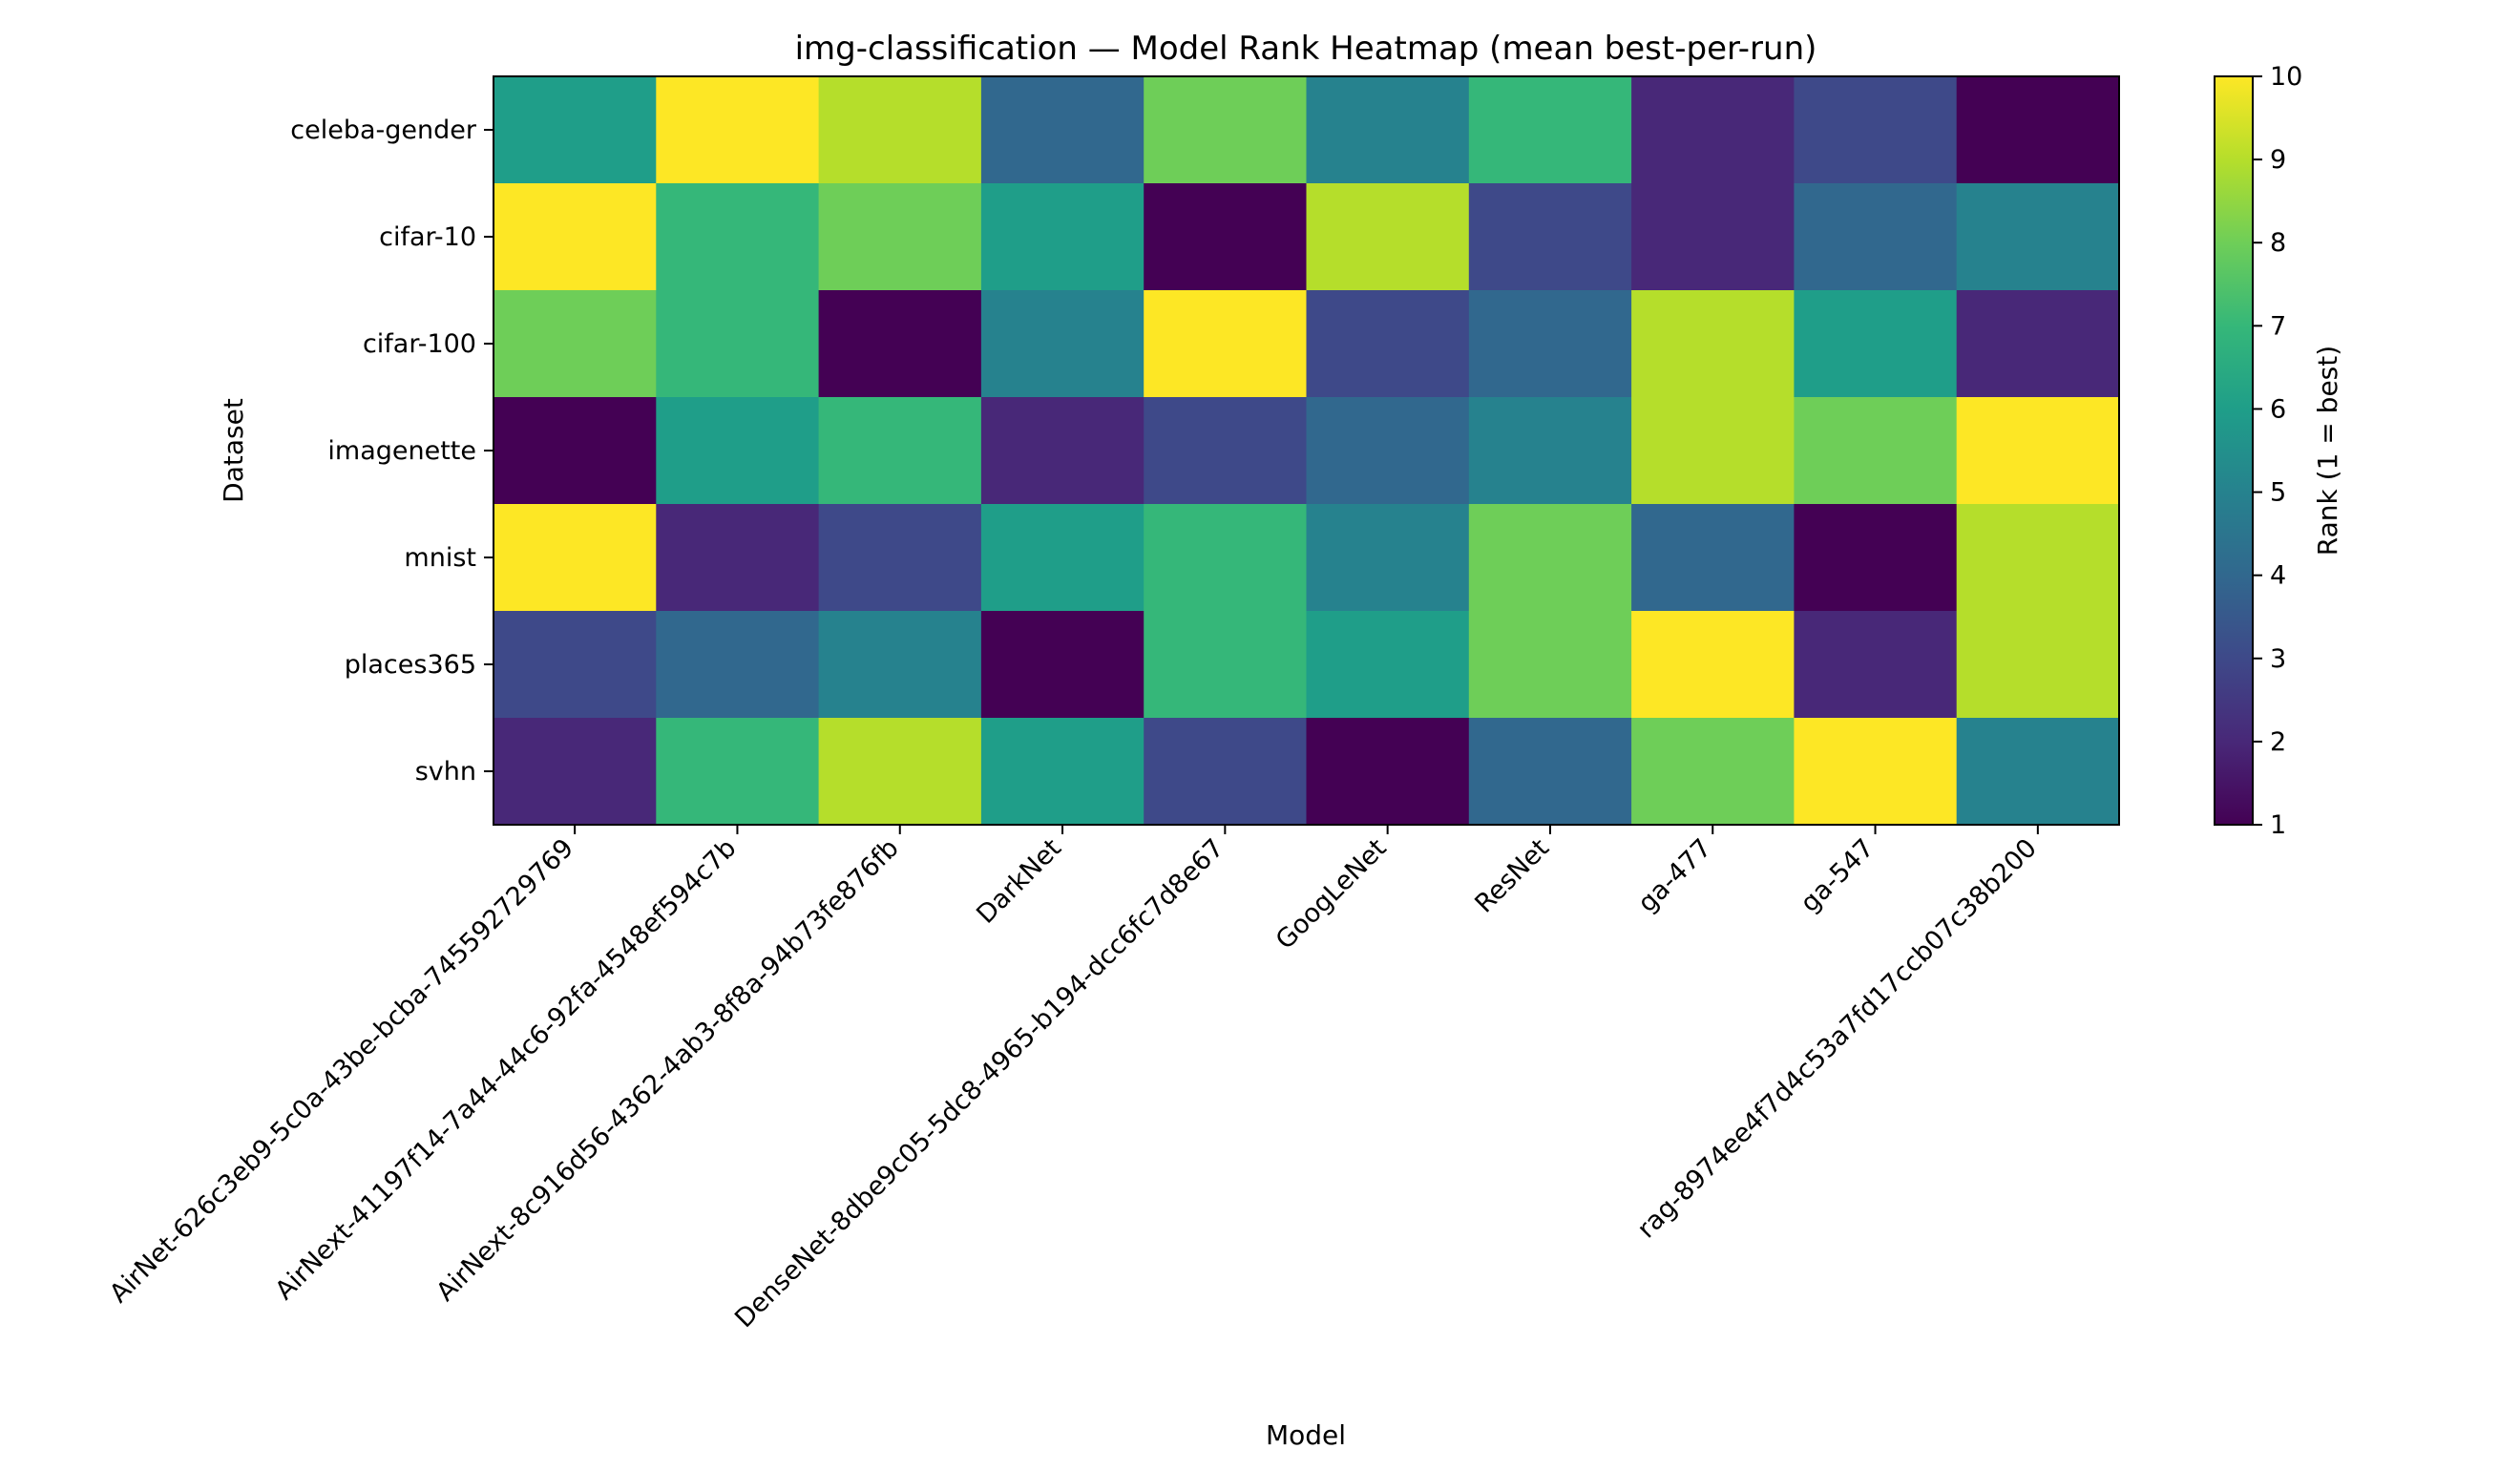 The image size is (2520, 1470). What do you see at coordinates (233, 451) in the screenshot?
I see `y-axis-title: Dataset` at bounding box center [233, 451].